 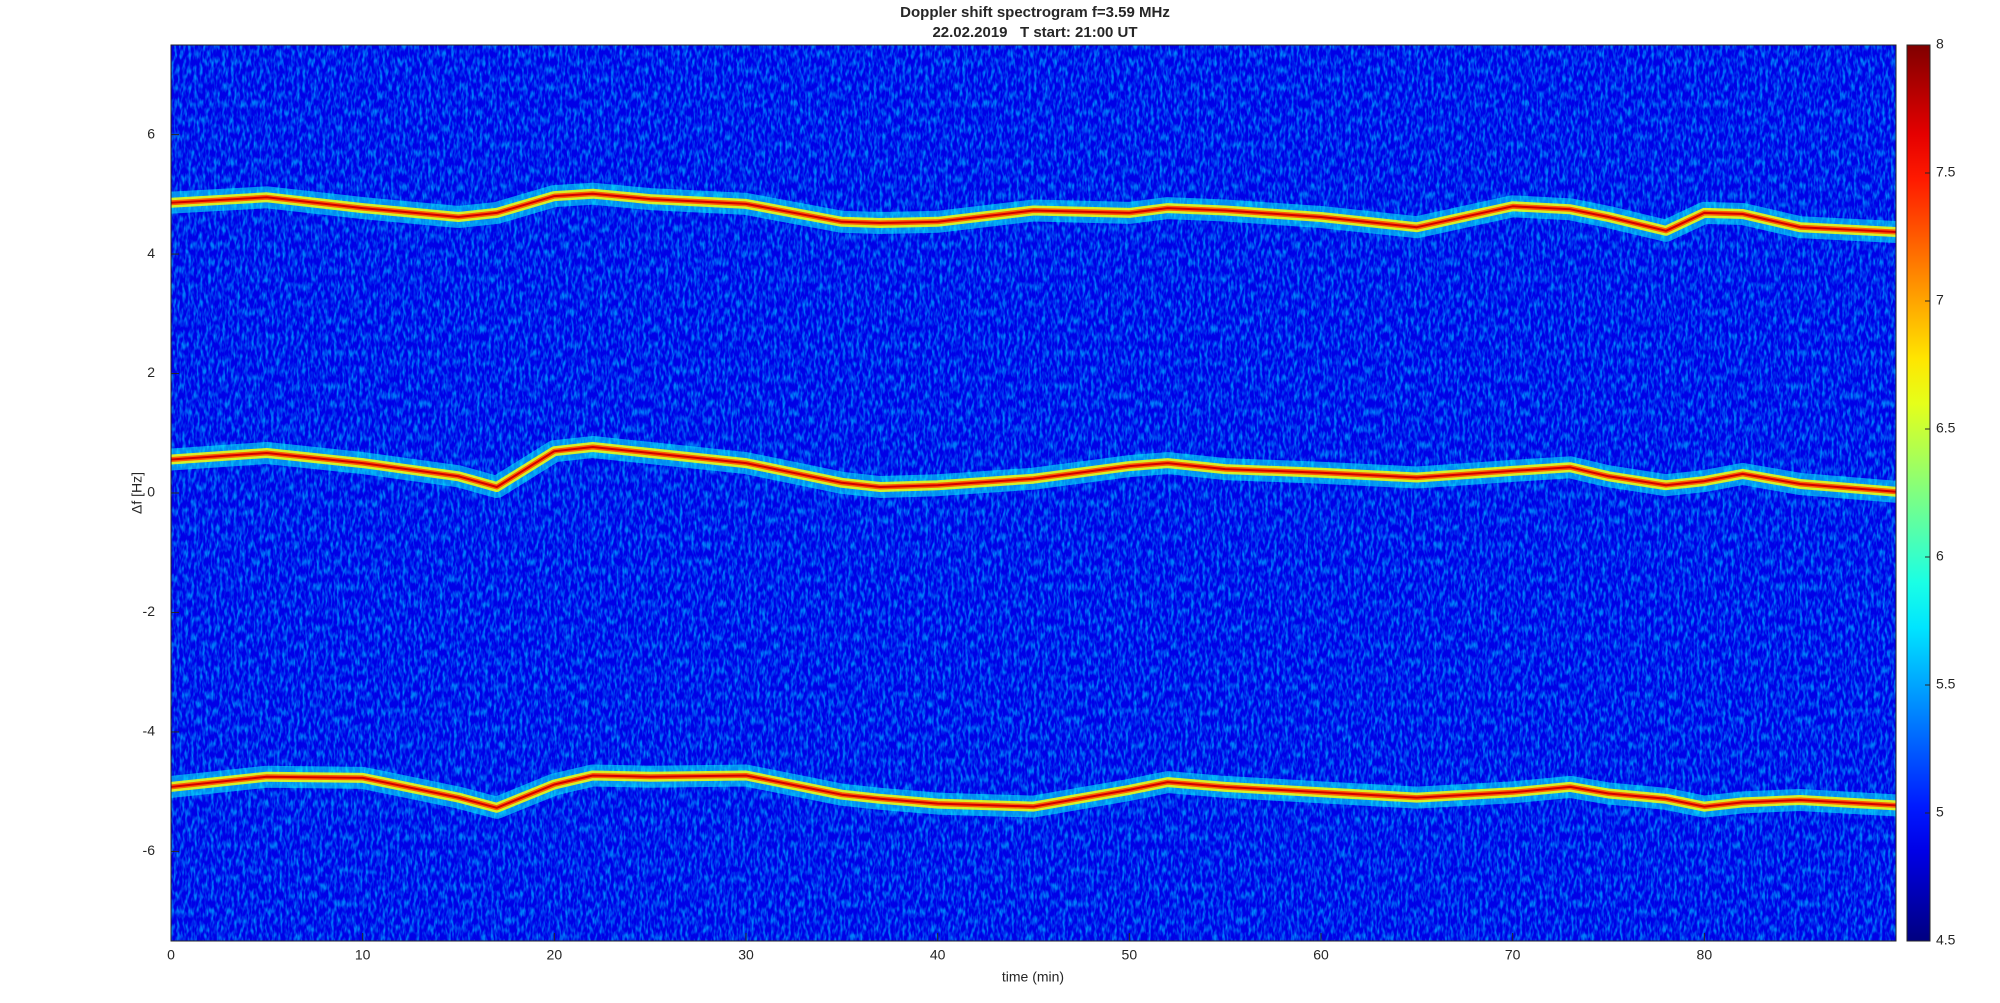 What do you see at coordinates (1321, 955) in the screenshot?
I see `x-tick-label: 60` at bounding box center [1321, 955].